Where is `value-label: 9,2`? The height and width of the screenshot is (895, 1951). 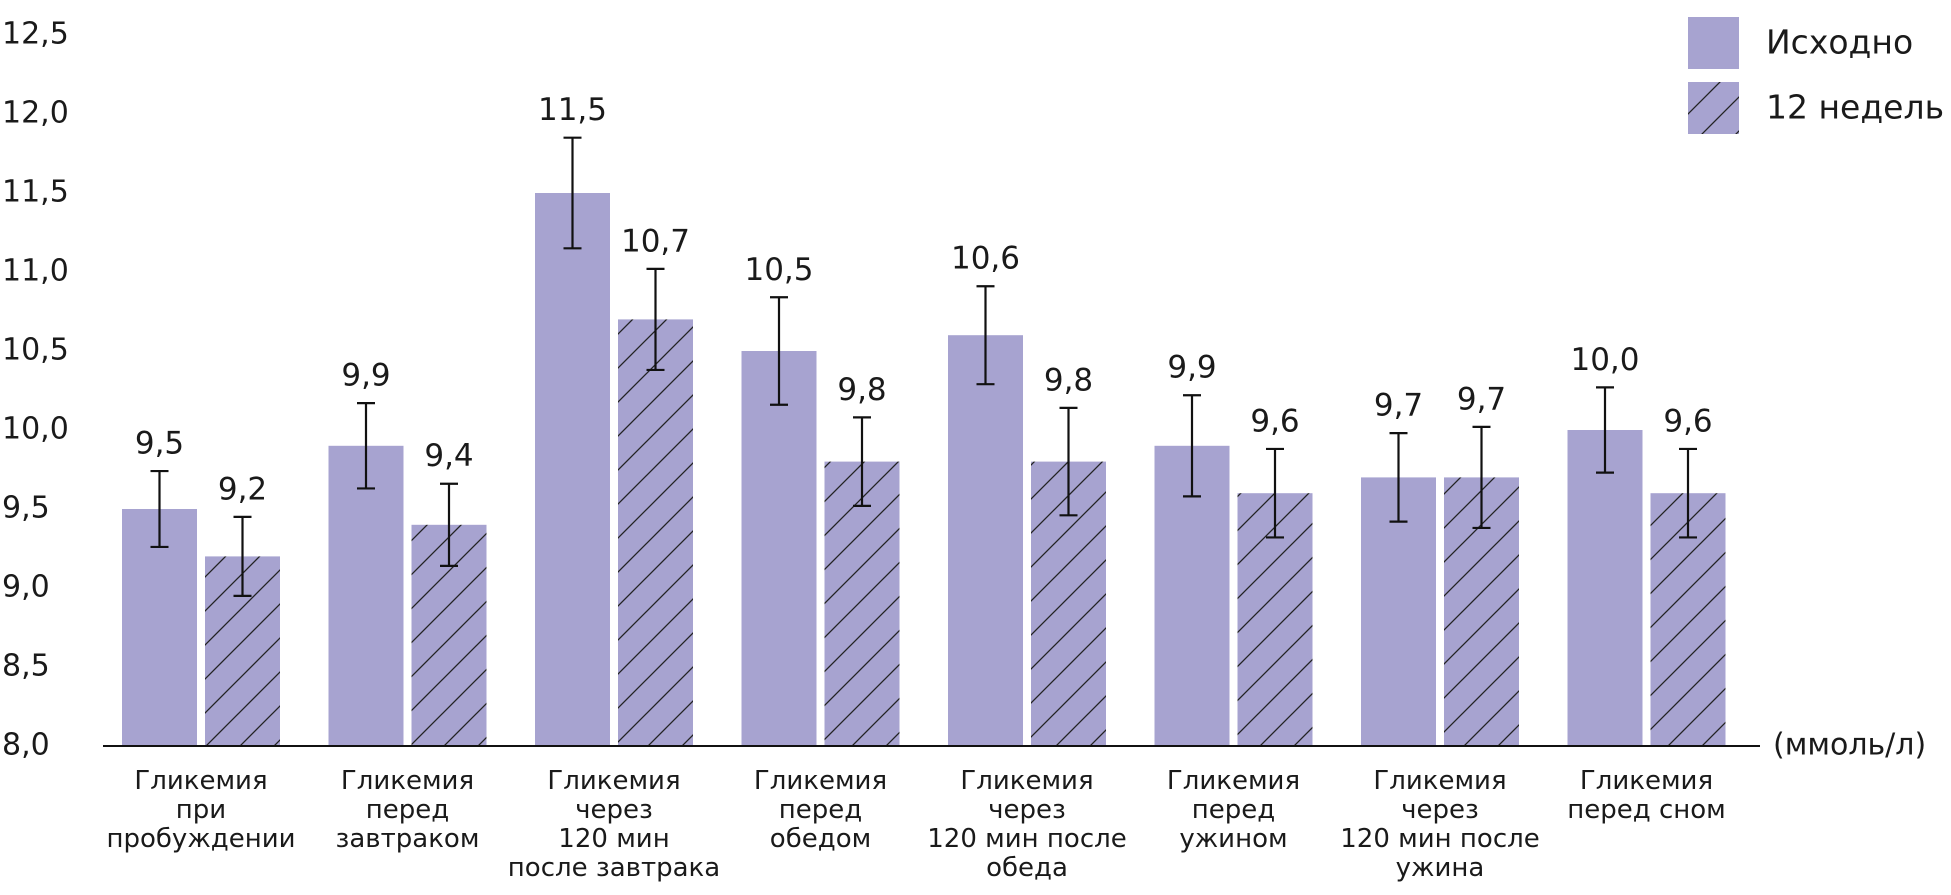 value-label: 9,2 is located at coordinates (242, 489).